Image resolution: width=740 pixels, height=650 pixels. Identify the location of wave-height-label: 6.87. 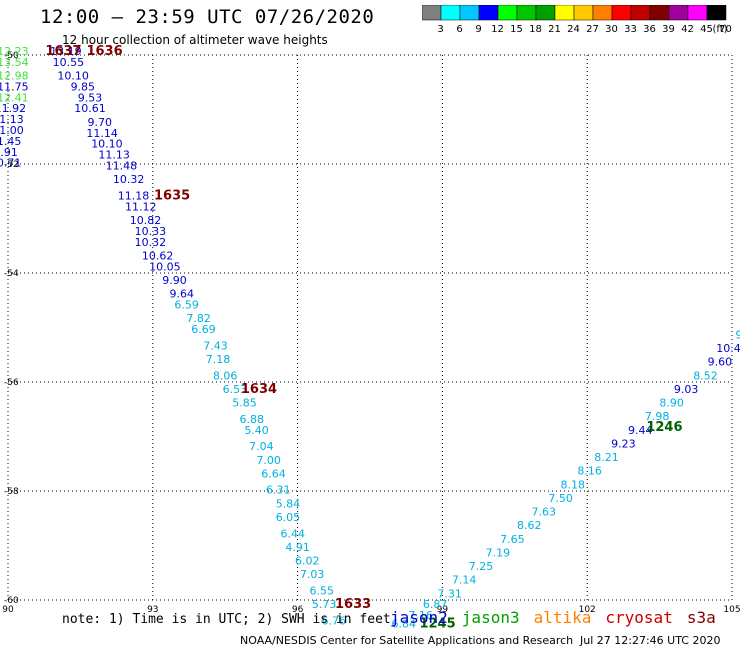
(435, 604).